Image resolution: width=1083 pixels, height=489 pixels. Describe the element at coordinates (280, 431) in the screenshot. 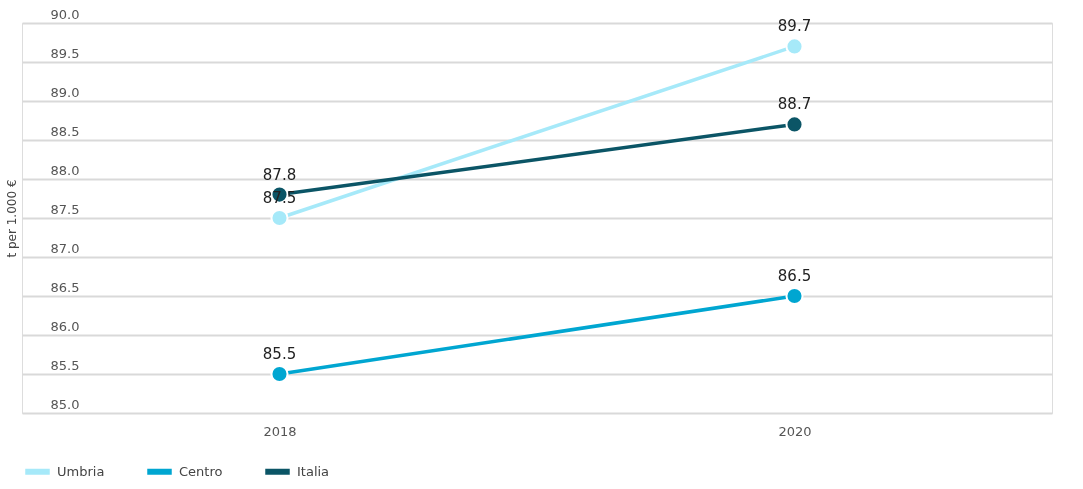

I see `x-tick-label: 2018` at that location.